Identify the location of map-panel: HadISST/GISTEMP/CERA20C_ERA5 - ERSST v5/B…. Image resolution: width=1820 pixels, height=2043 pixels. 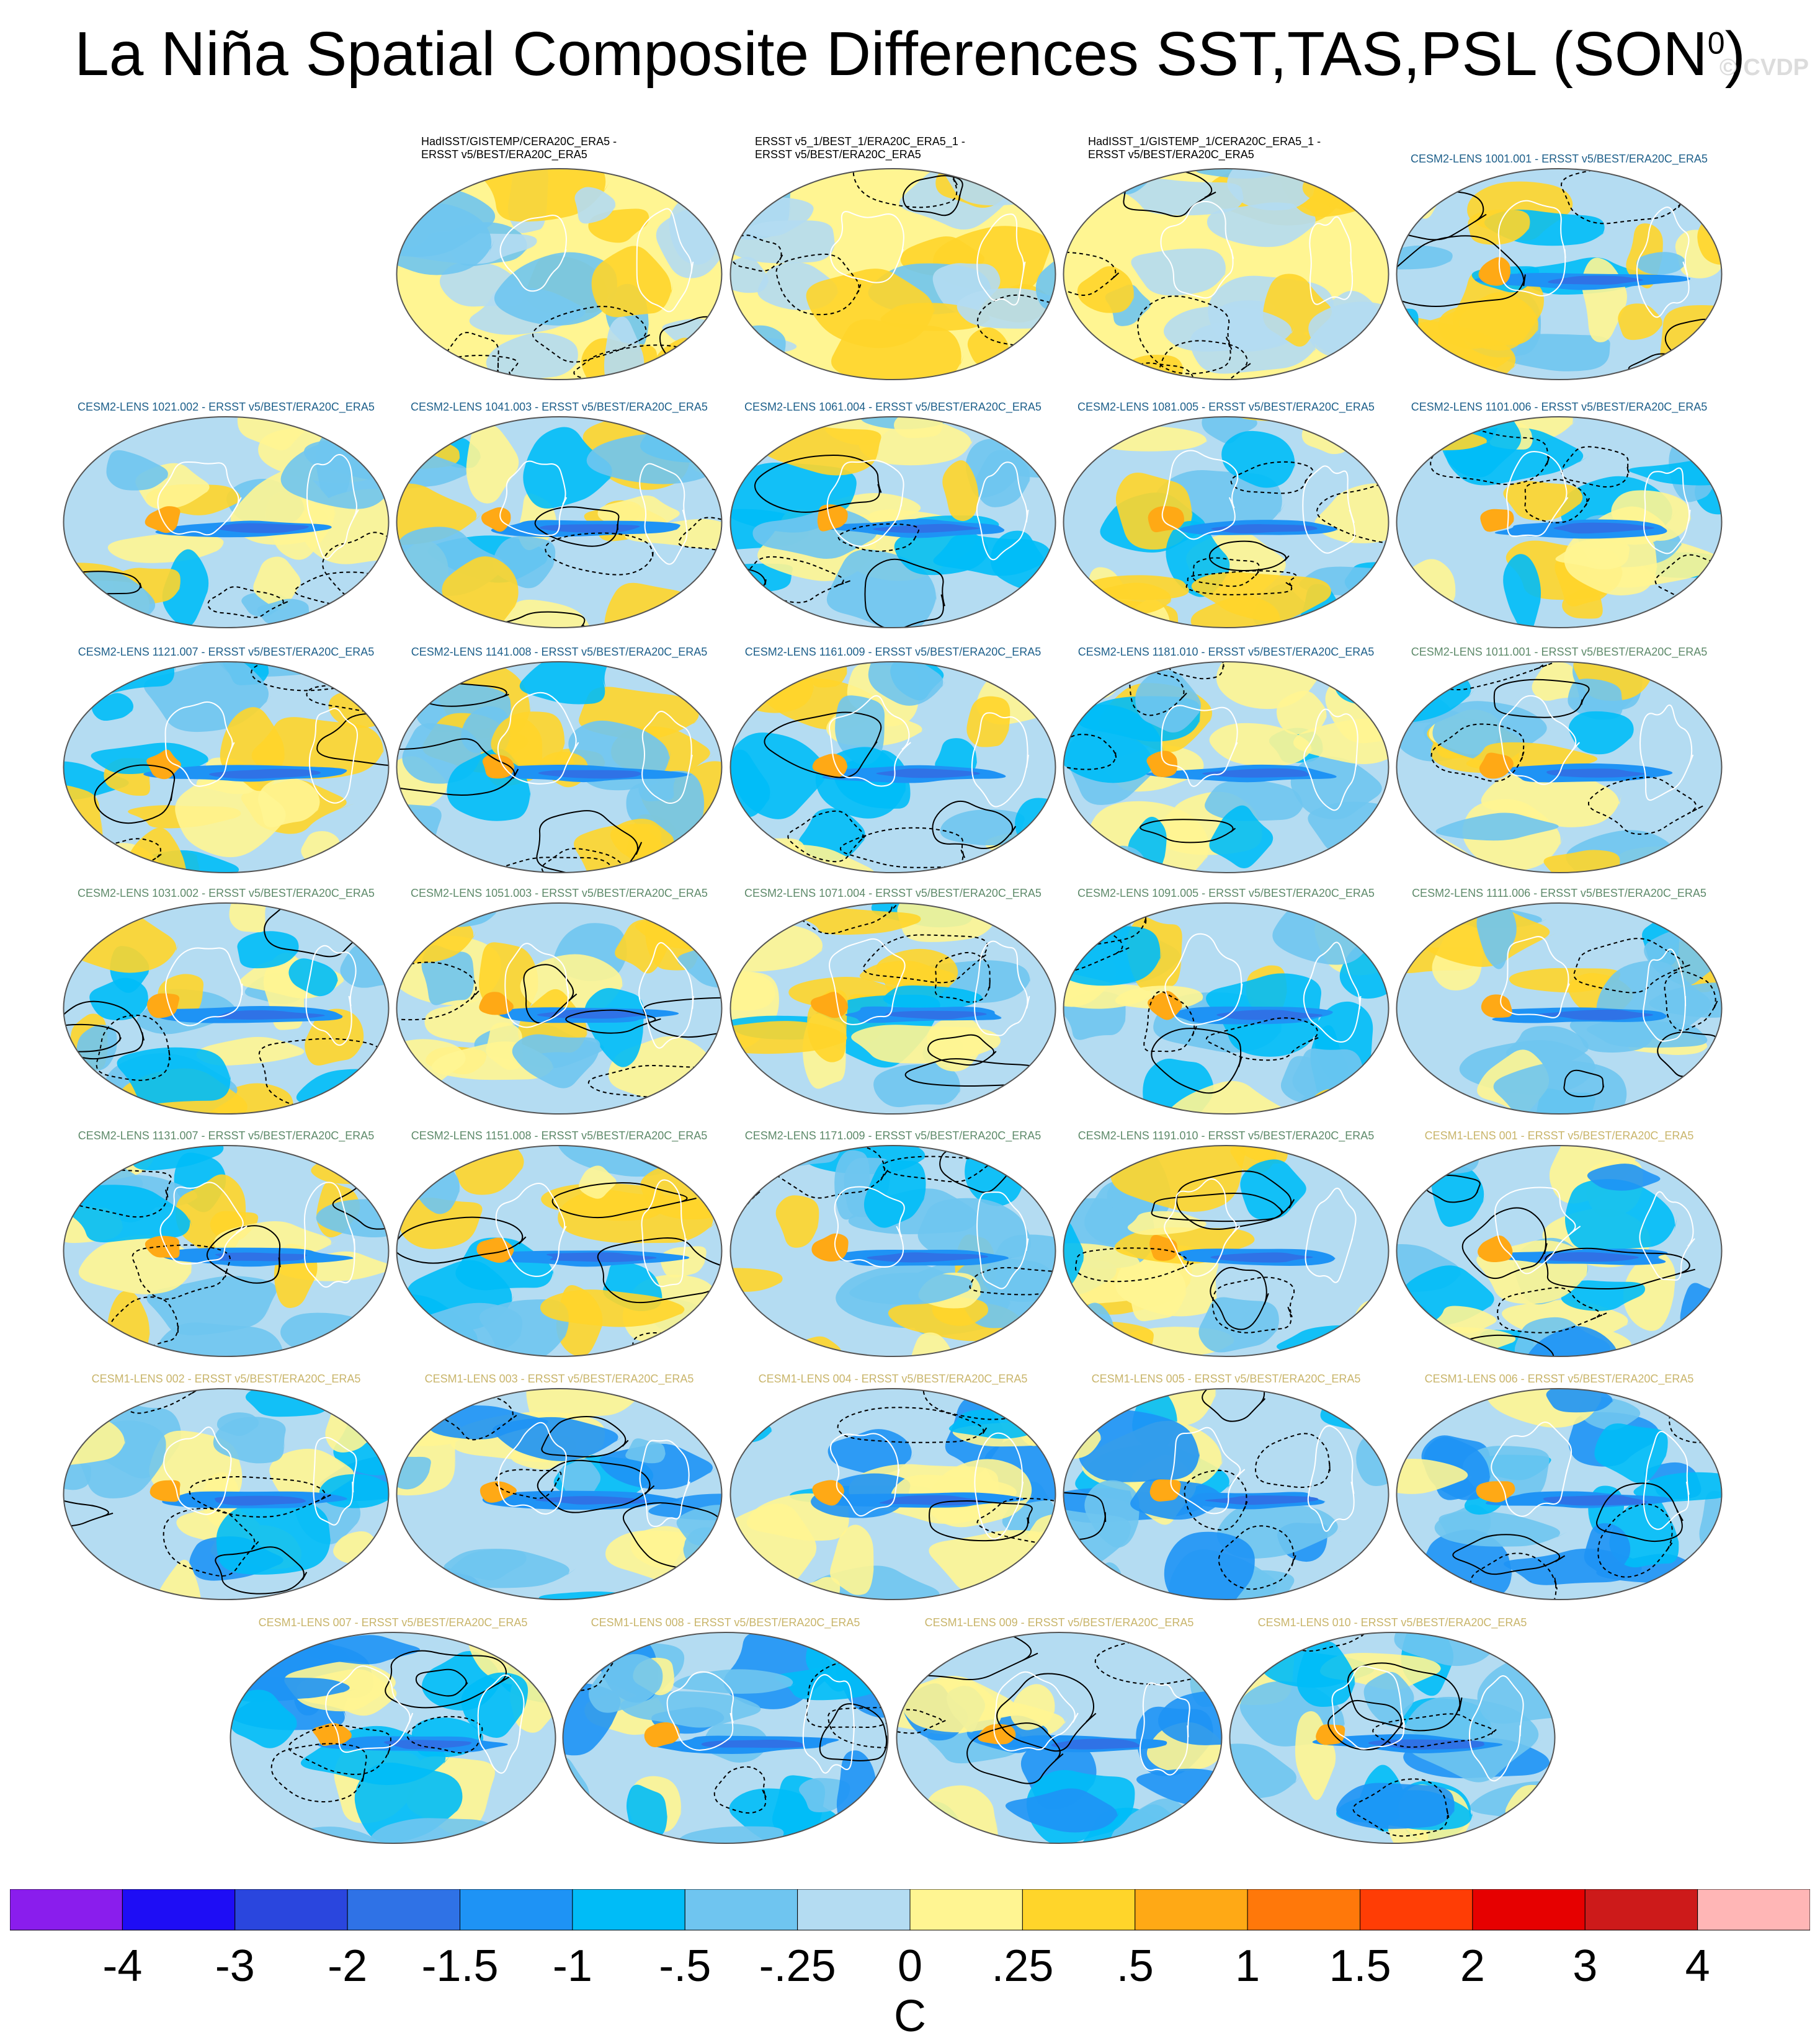
(559, 259).